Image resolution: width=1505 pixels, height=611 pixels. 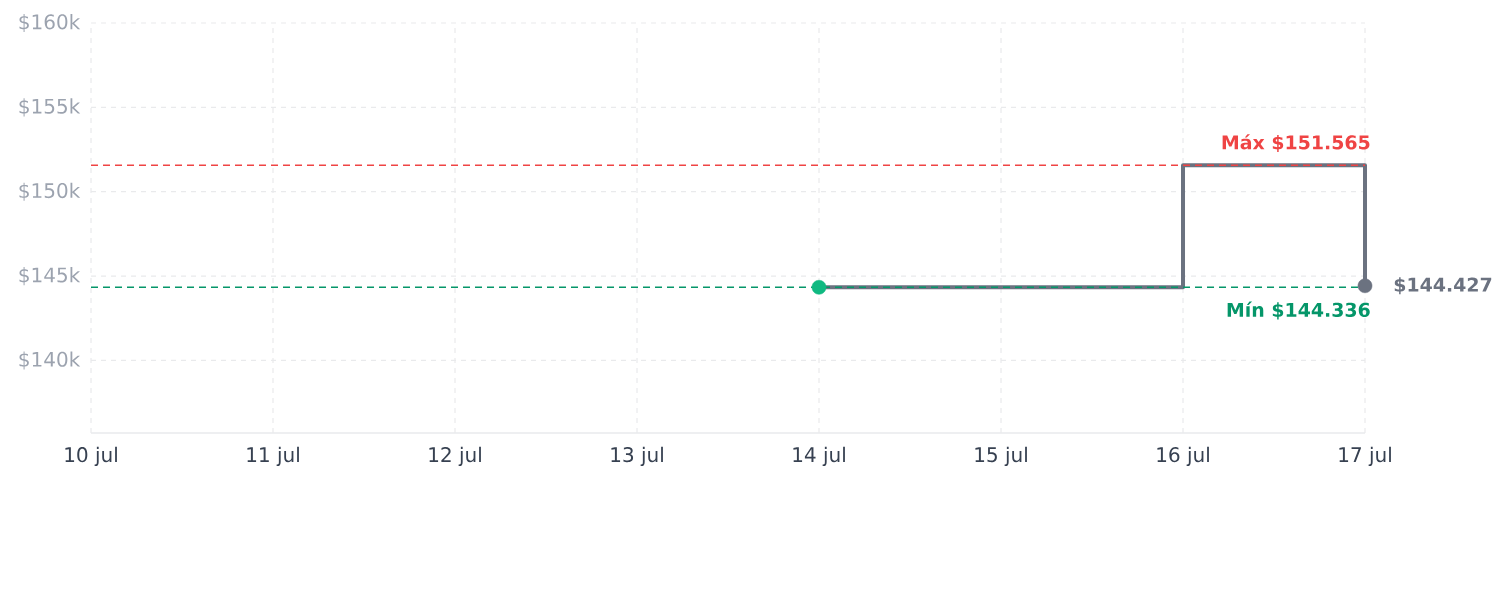 I want to click on x-tick-label: 13 jul, so click(x=637, y=456).